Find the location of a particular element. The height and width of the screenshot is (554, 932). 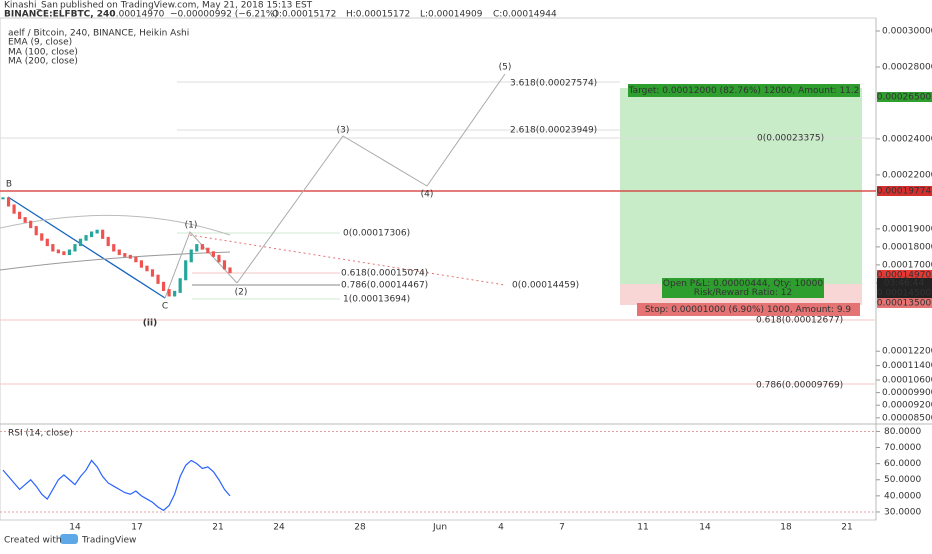

y-tick-label: 0.00011400 is located at coordinates (907, 366).